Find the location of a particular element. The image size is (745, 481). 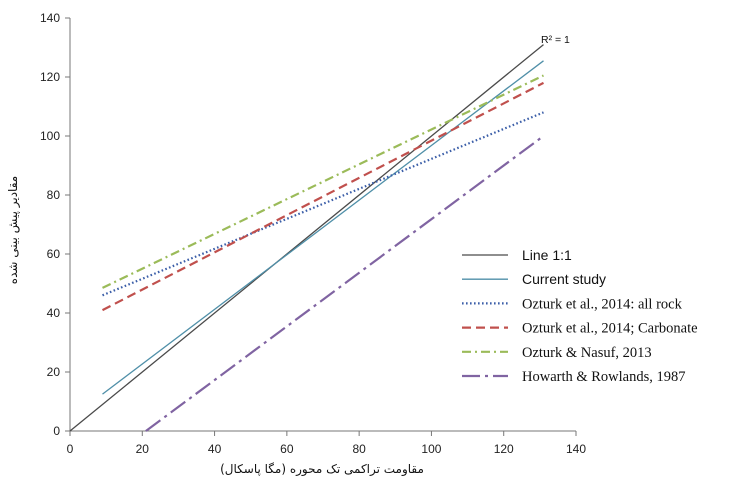

y-tick-label: 140 is located at coordinates (50, 18).